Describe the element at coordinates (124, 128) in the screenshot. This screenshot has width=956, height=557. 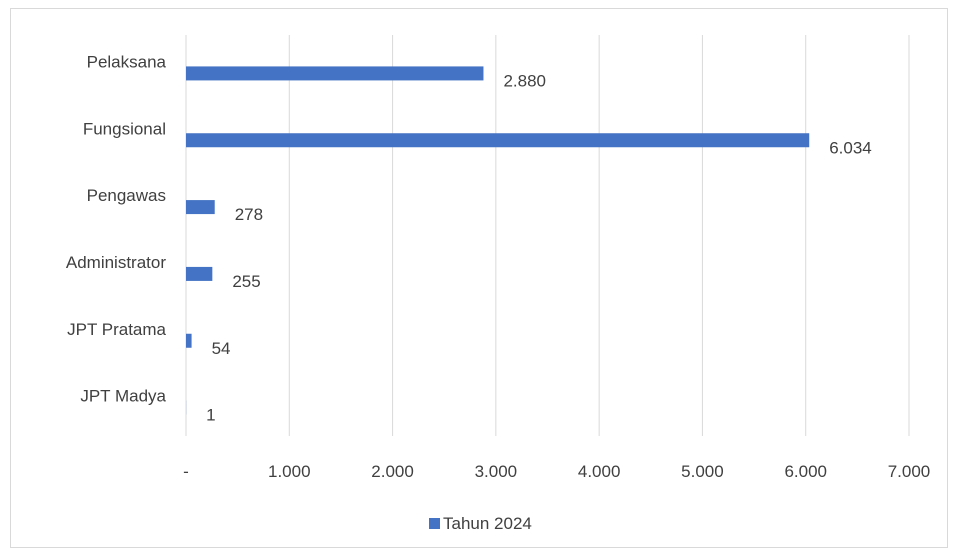
I see `category-label: Fungsional` at that location.